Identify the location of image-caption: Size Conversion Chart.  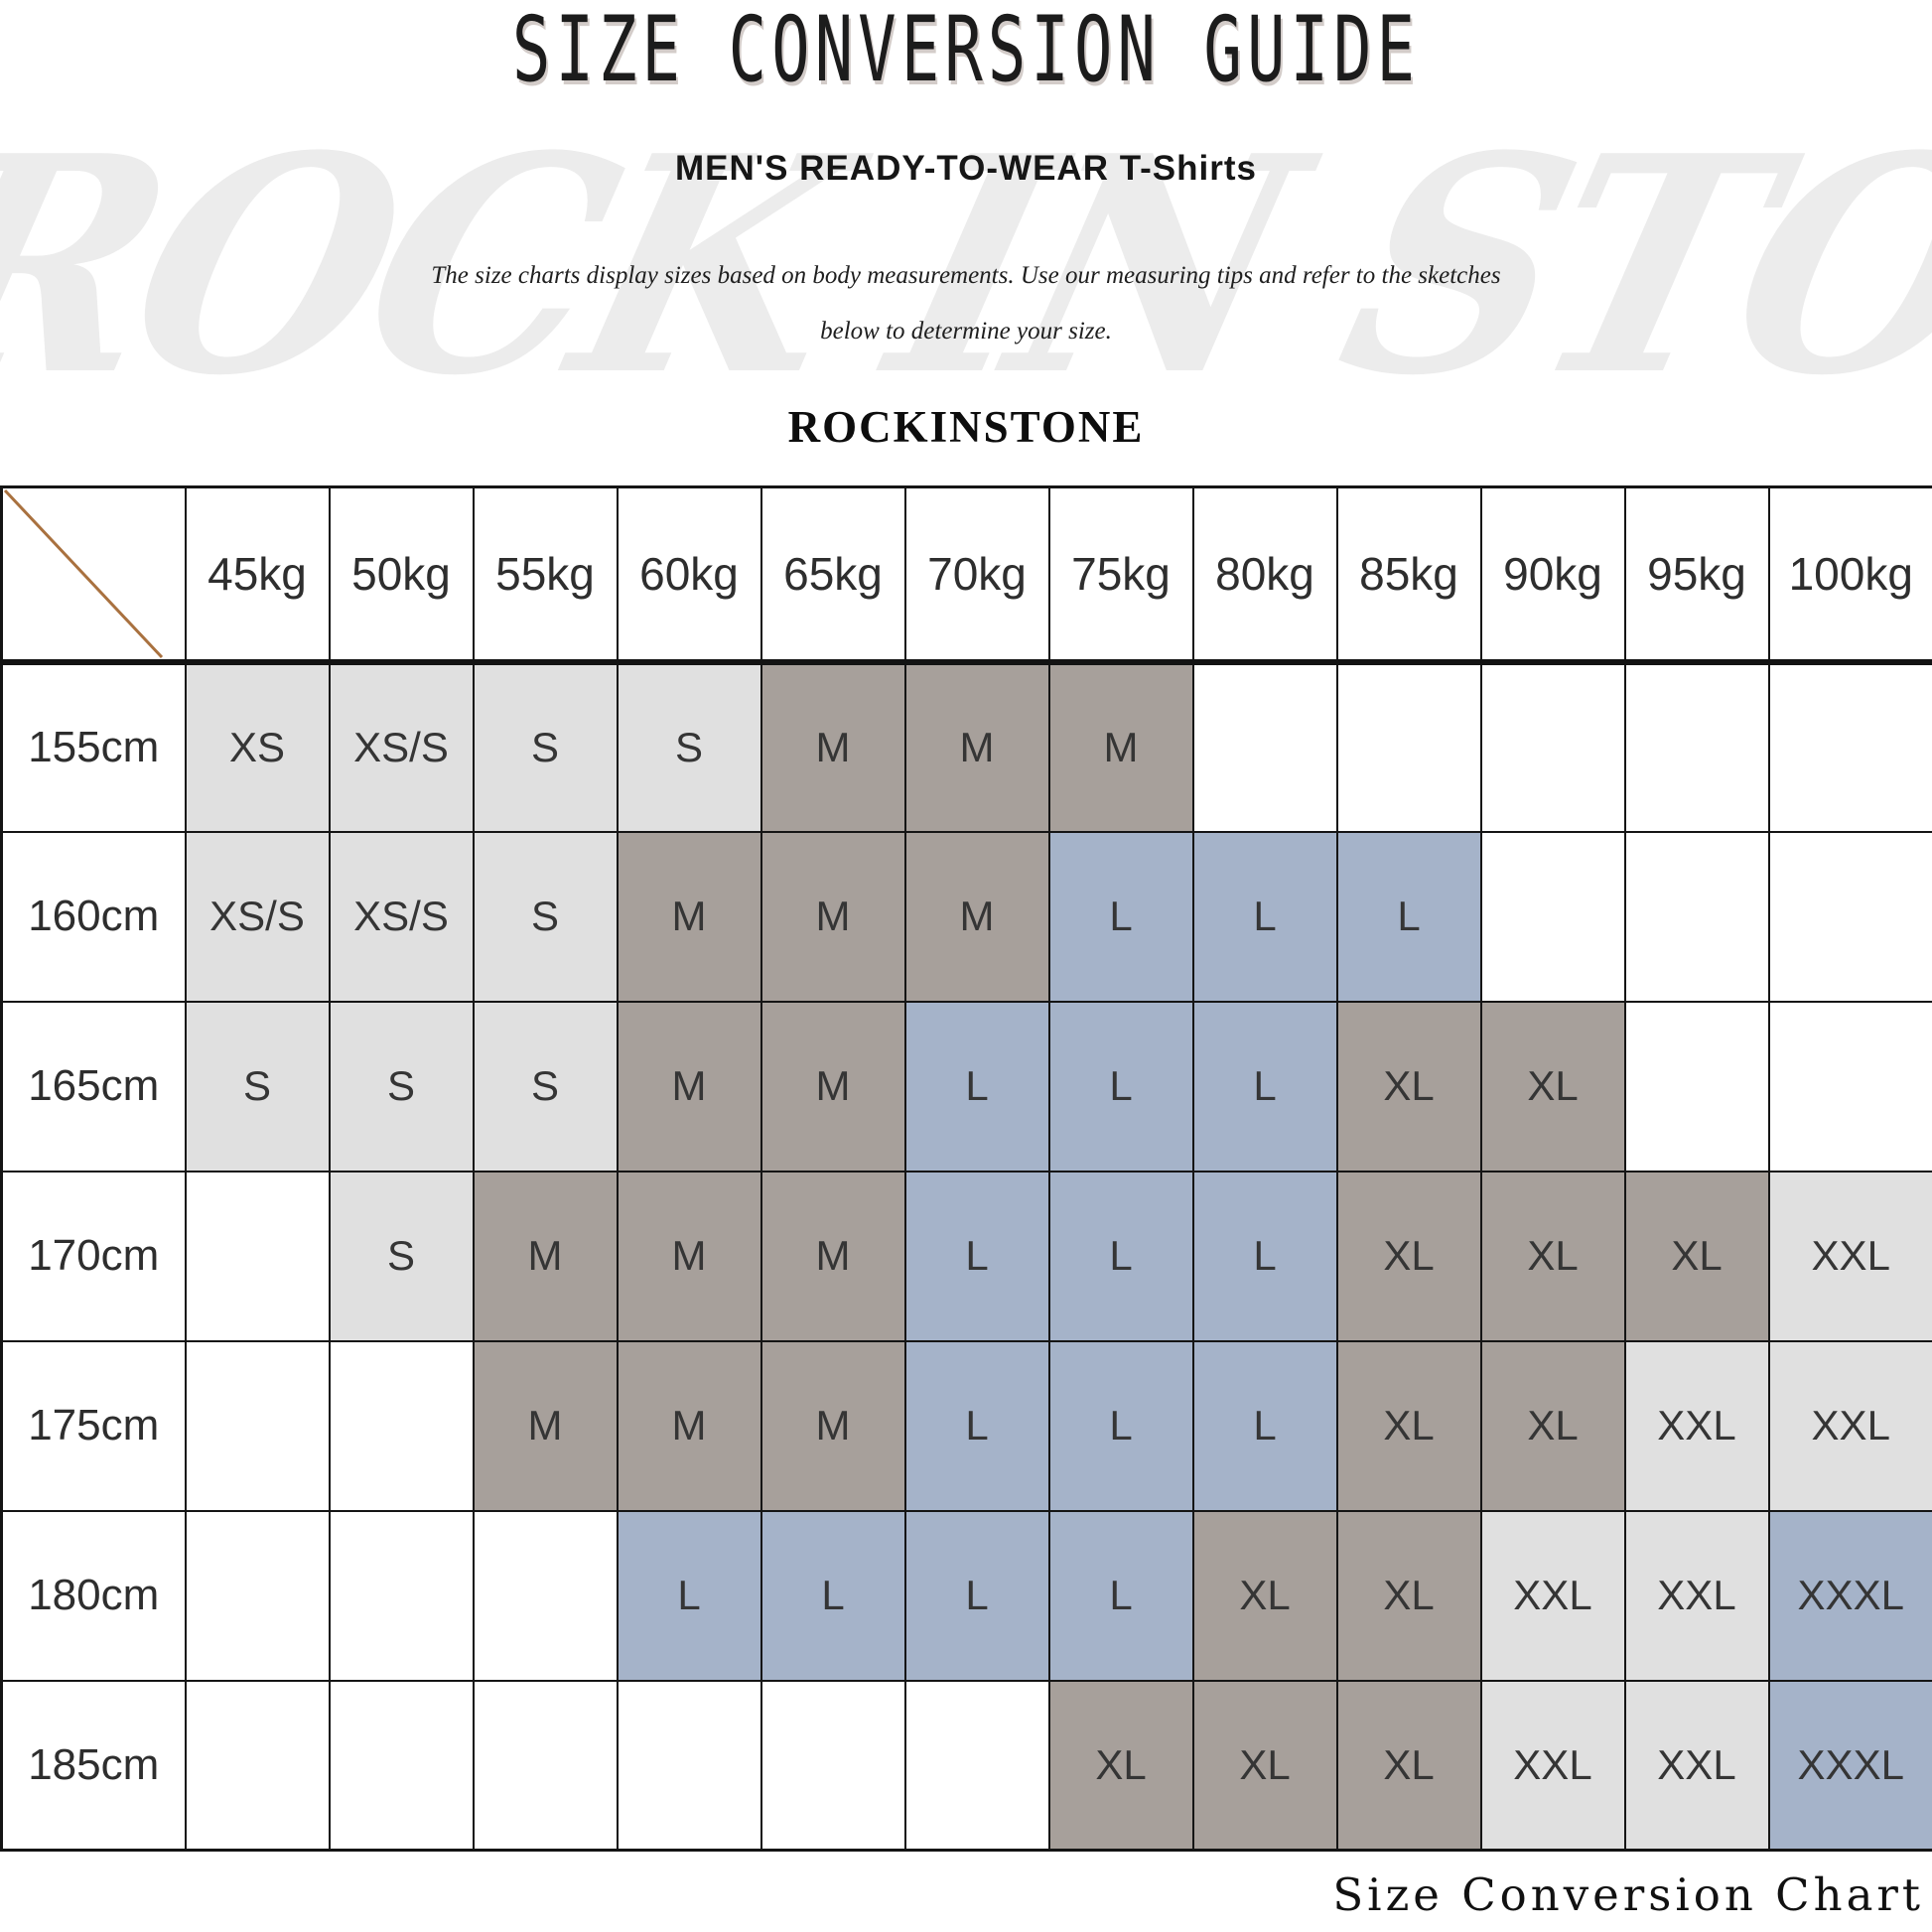
(1628, 1895).